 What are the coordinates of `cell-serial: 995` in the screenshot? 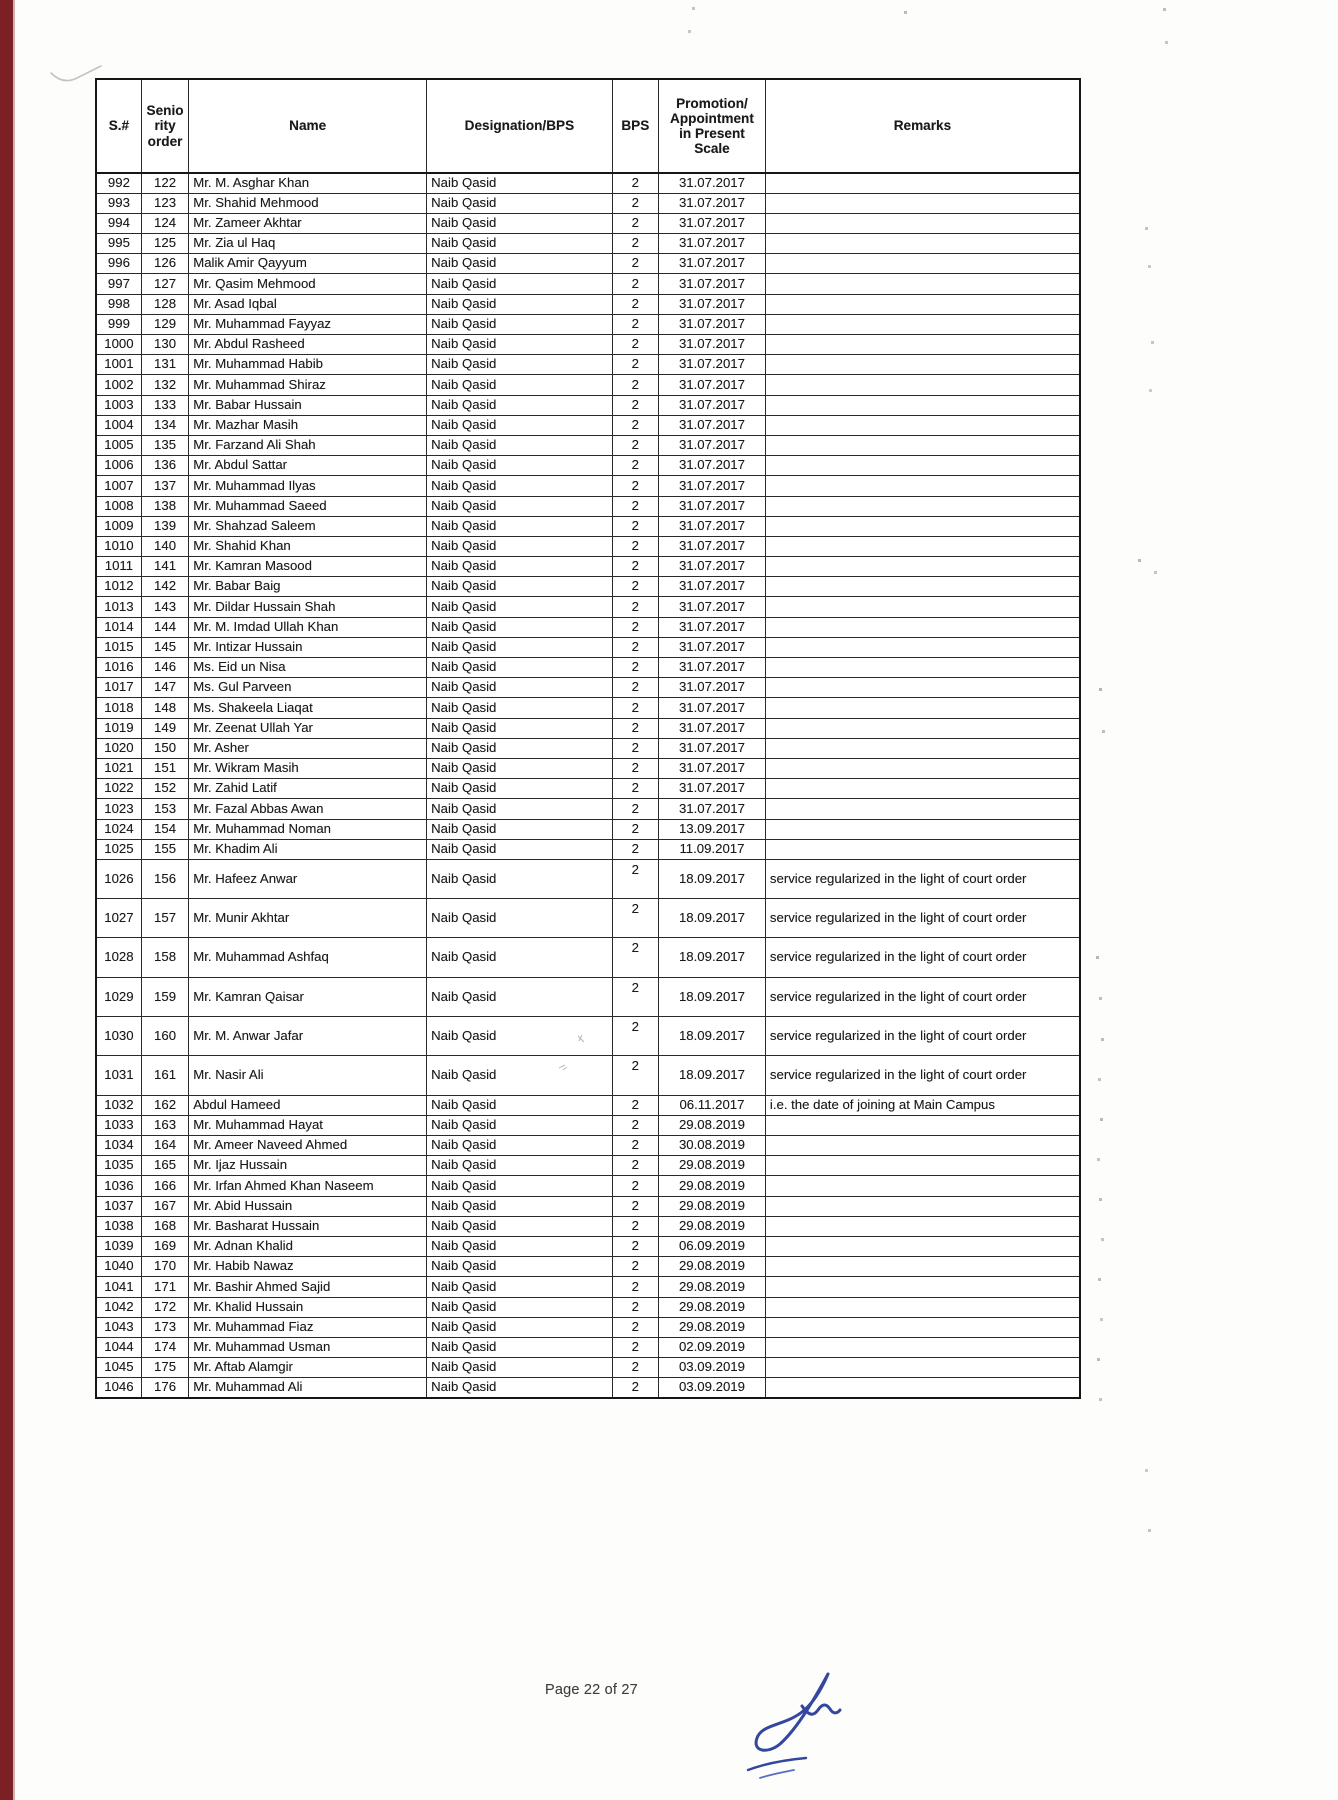 It's located at (118, 244).